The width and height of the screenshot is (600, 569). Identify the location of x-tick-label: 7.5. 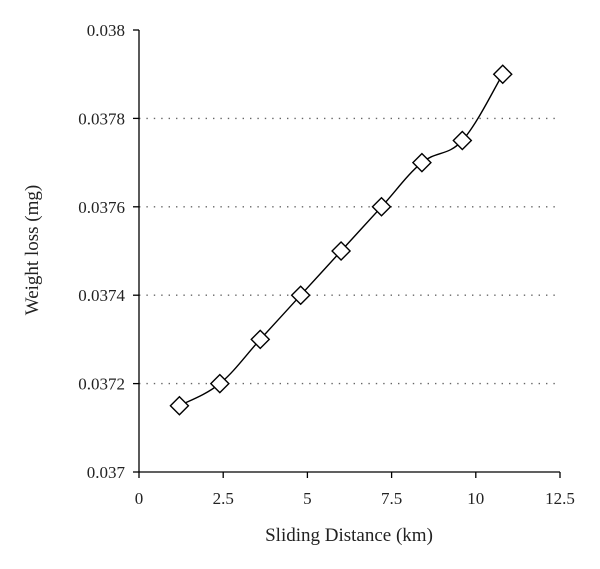
(391, 498).